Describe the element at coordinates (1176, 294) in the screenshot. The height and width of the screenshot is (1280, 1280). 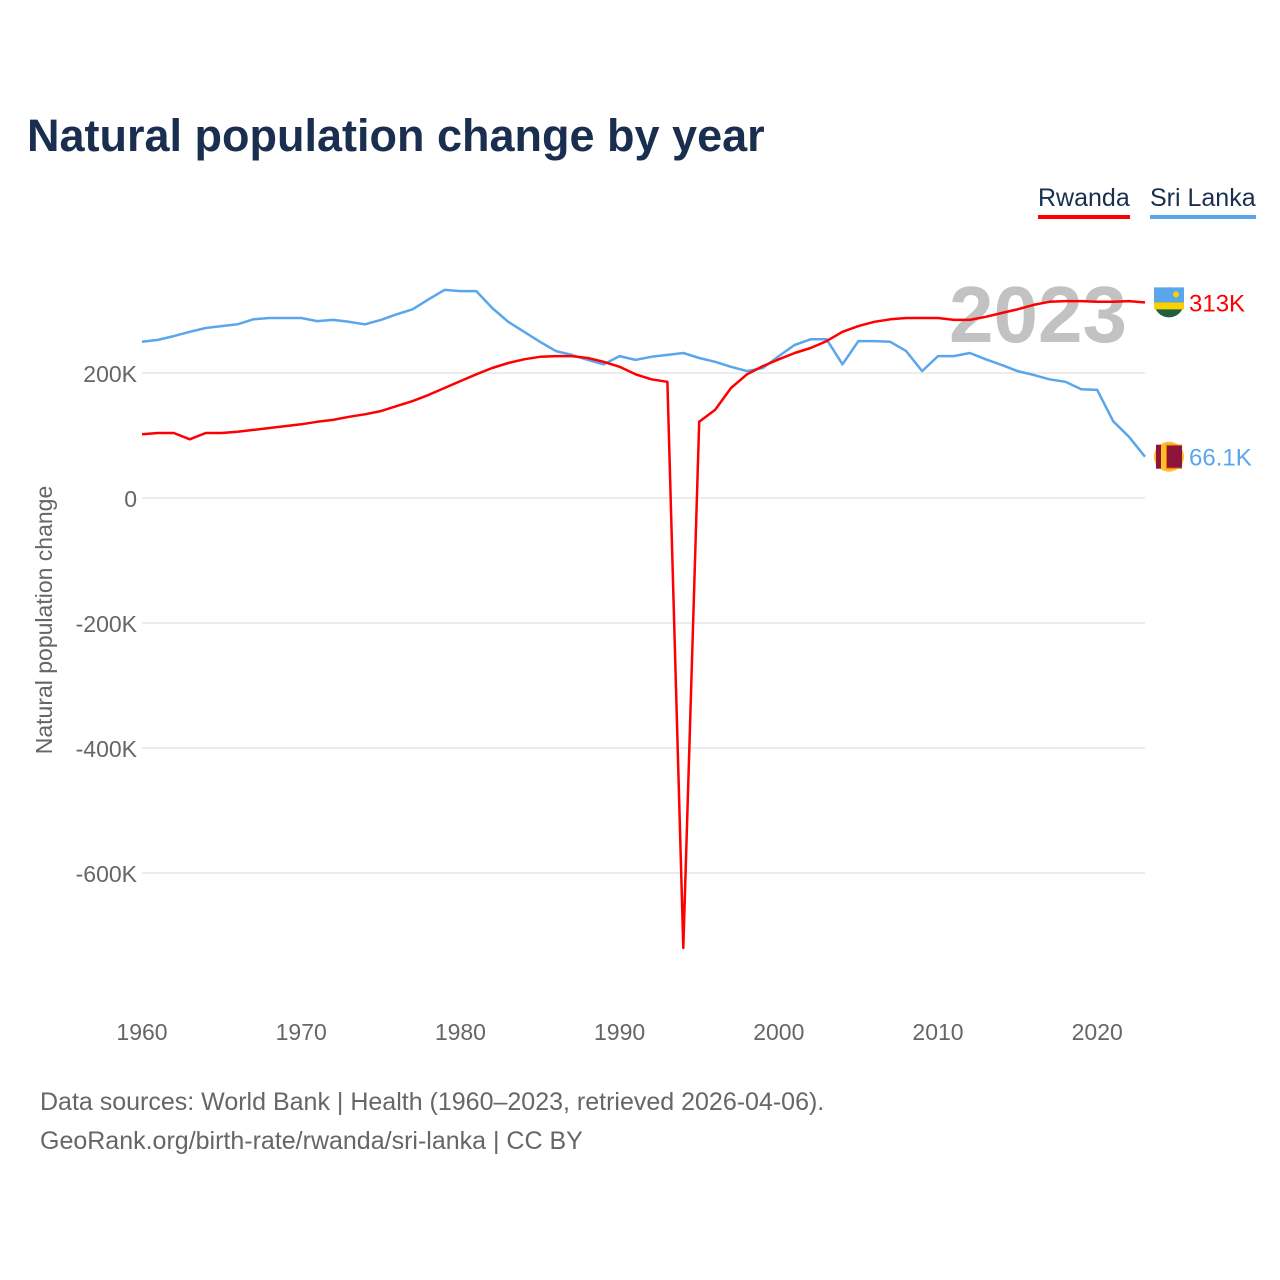
I see `flag-sun` at that location.